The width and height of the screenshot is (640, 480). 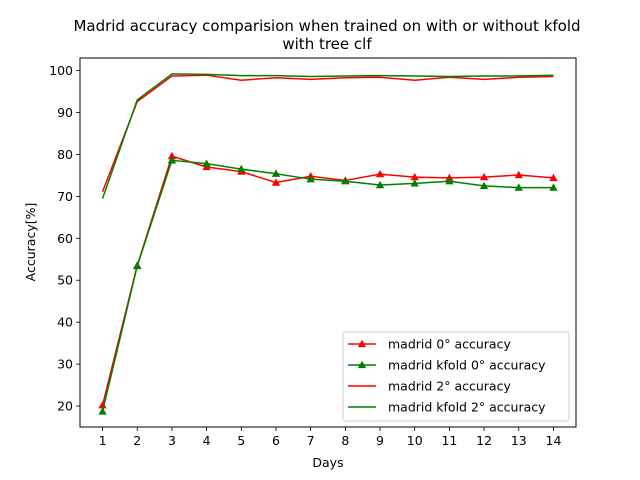 I want to click on y-tick-label: 60, so click(x=65, y=238).